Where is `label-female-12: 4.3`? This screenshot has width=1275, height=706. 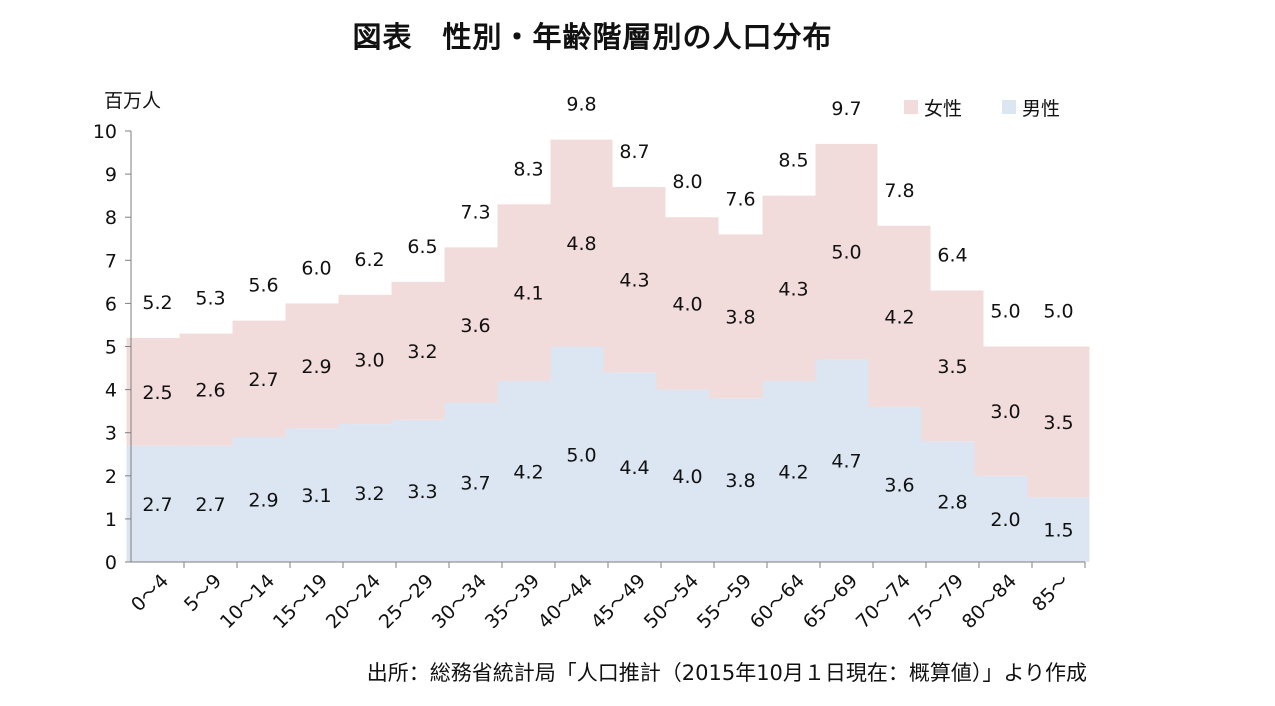 label-female-12: 4.3 is located at coordinates (793, 289).